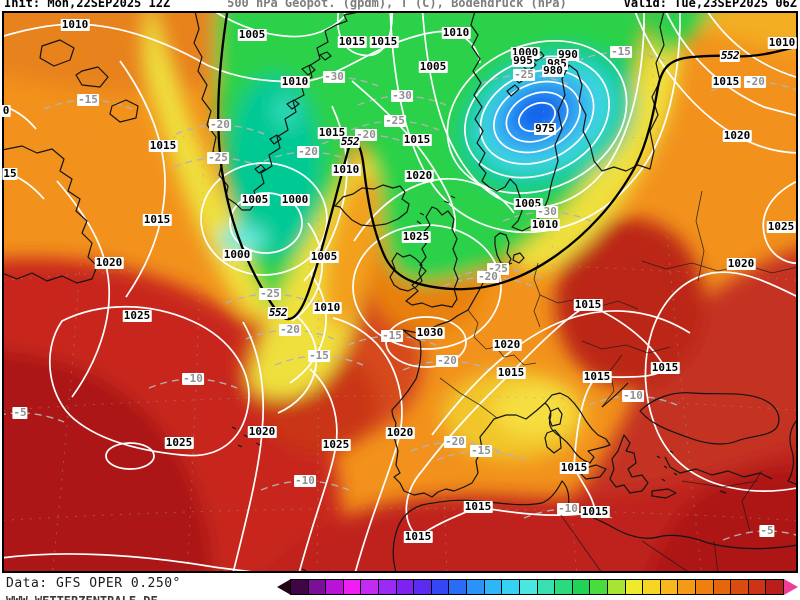  What do you see at coordinates (87, 5) in the screenshot?
I see `init-time-label: Init: Mon,22SEP2025 12Z` at bounding box center [87, 5].